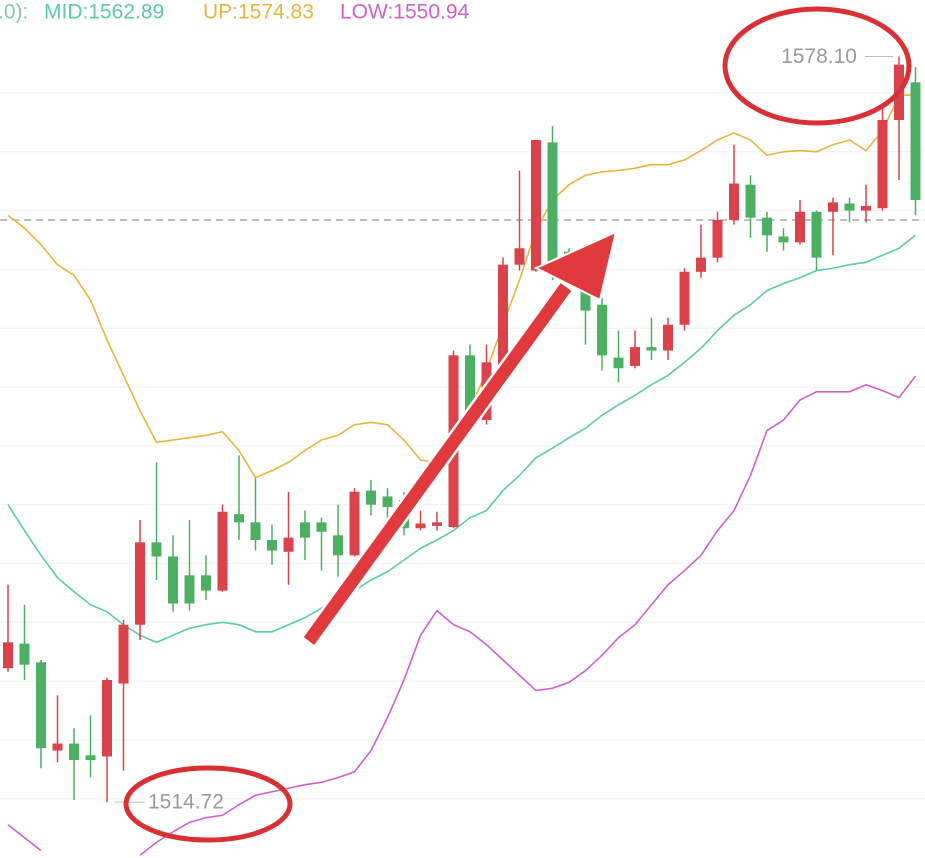 The height and width of the screenshot is (858, 925). What do you see at coordinates (104, 12) in the screenshot?
I see `legend-entry: MID:1562.89` at bounding box center [104, 12].